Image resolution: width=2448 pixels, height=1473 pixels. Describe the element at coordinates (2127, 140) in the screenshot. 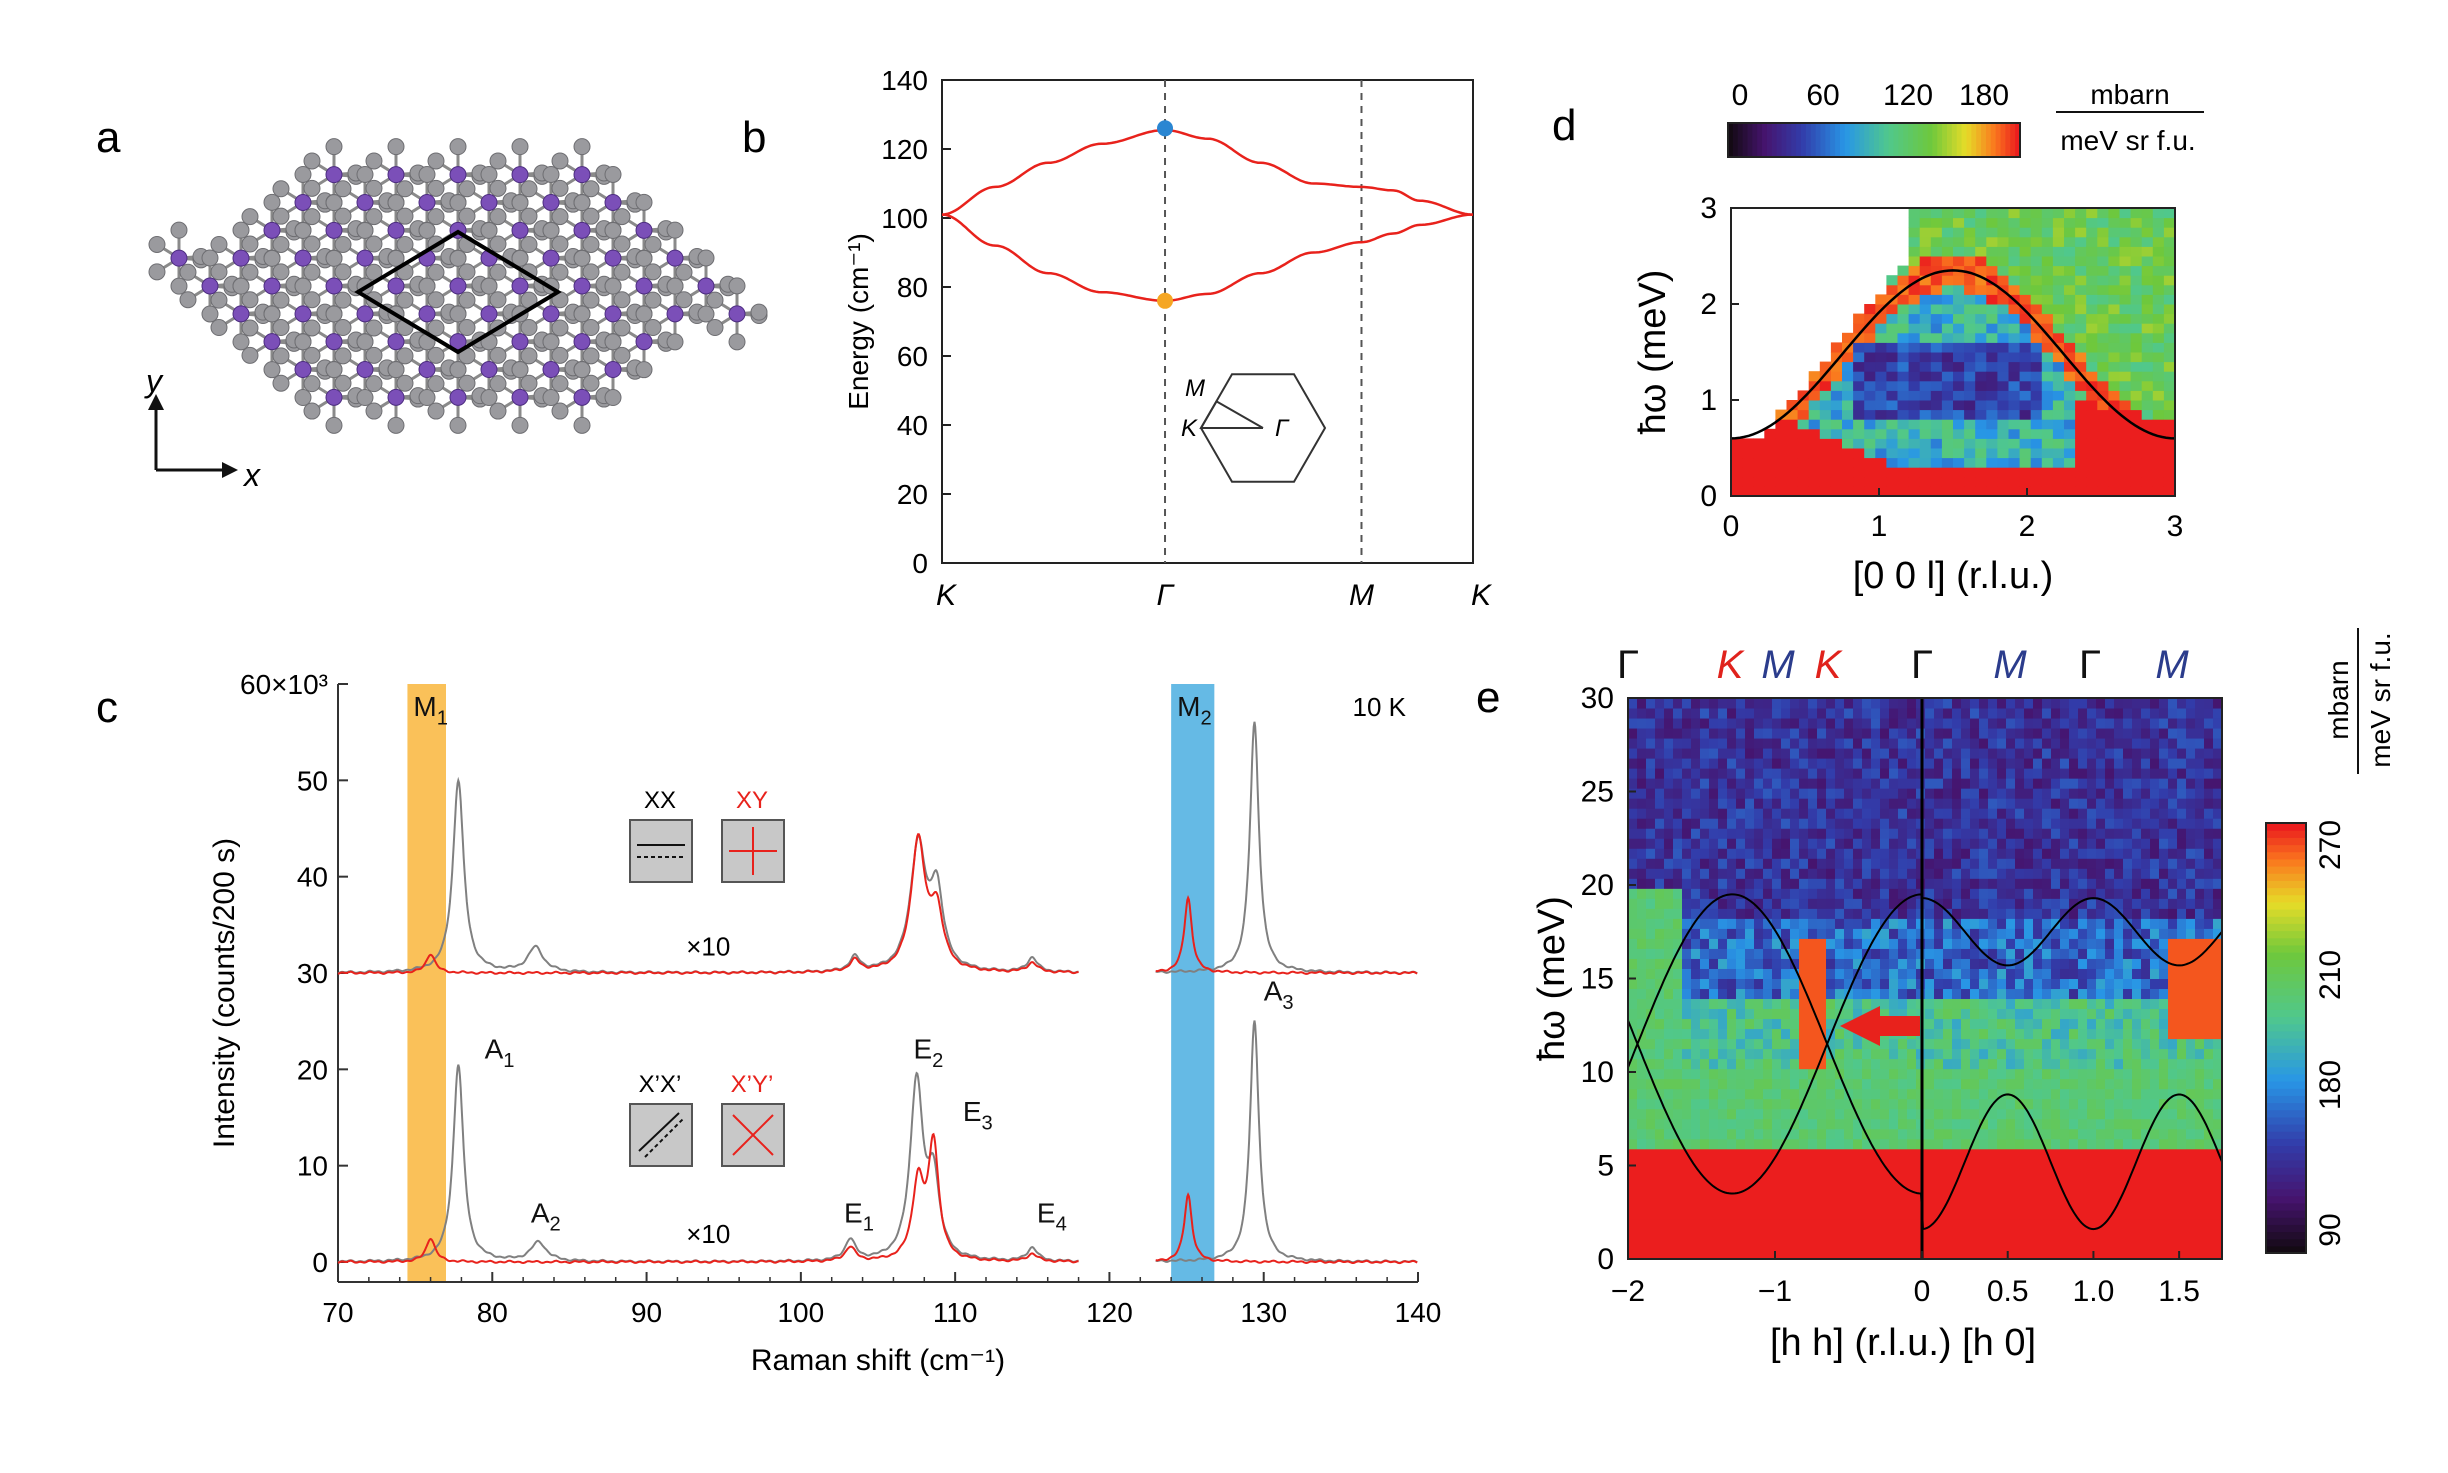

I see `colorbar-unit-bottom: meV sr f.u.` at that location.